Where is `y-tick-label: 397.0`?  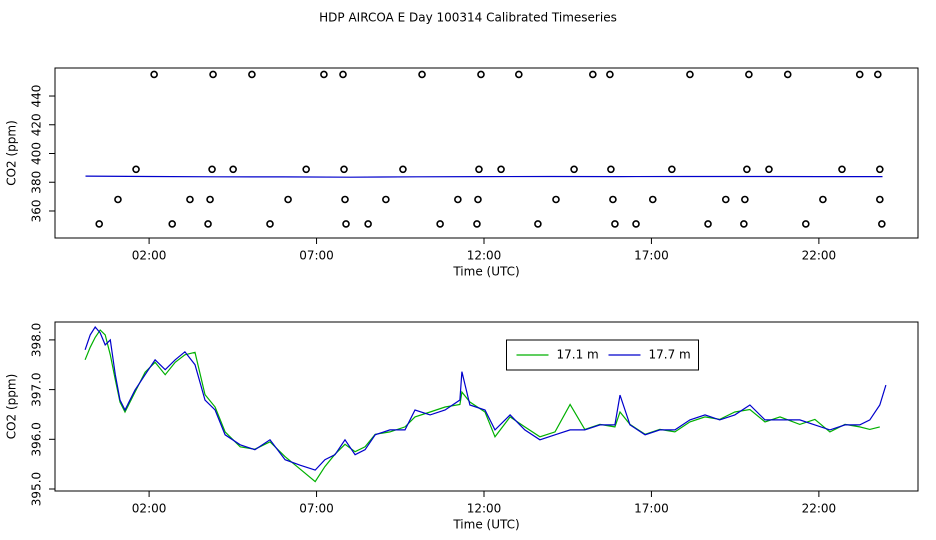 y-tick-label: 397.0 is located at coordinates (37, 389).